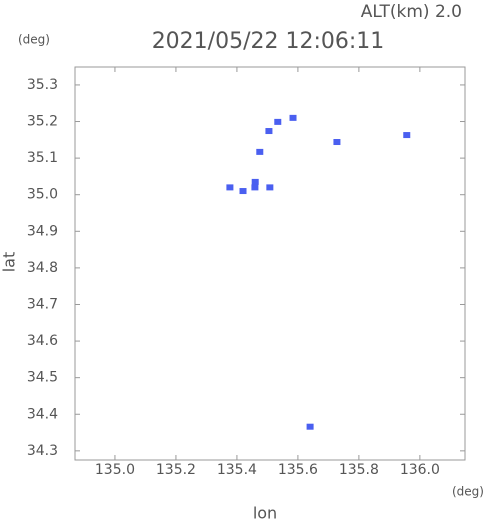  I want to click on x-tick-label: 135.2, so click(176, 470).